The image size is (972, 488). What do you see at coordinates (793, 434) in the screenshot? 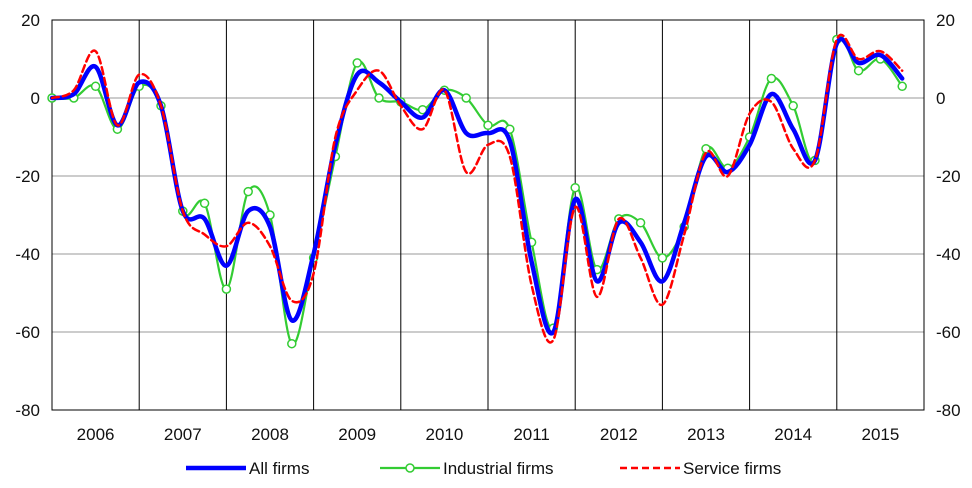
I see `x-tick-label: 2014` at bounding box center [793, 434].